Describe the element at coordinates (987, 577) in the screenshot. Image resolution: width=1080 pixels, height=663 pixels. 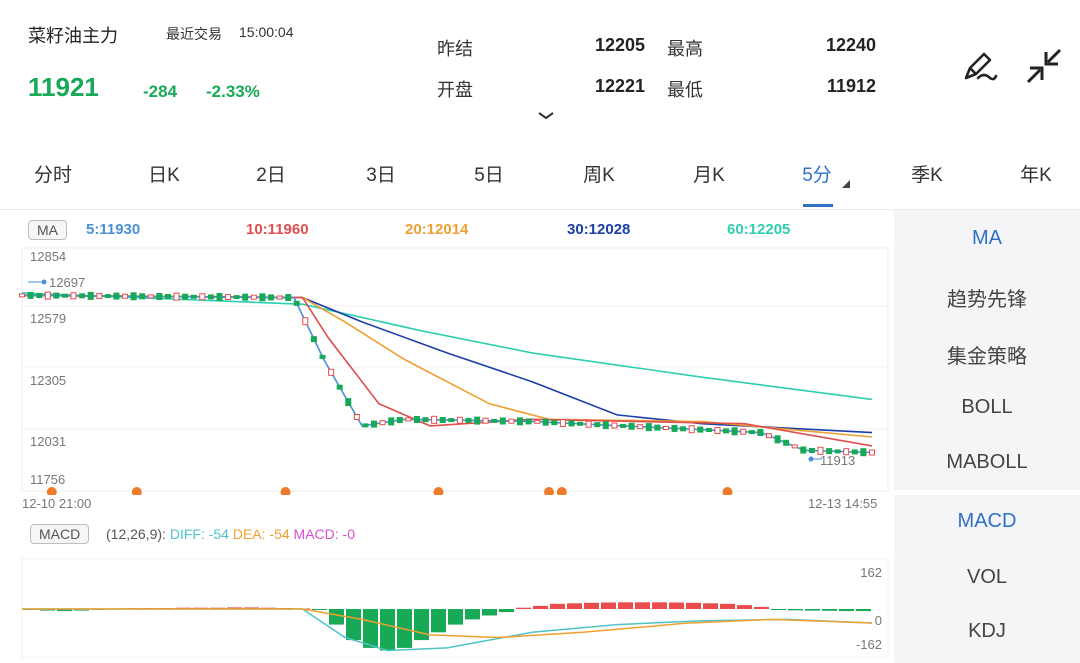
I see `indicator-vol: VOL` at that location.